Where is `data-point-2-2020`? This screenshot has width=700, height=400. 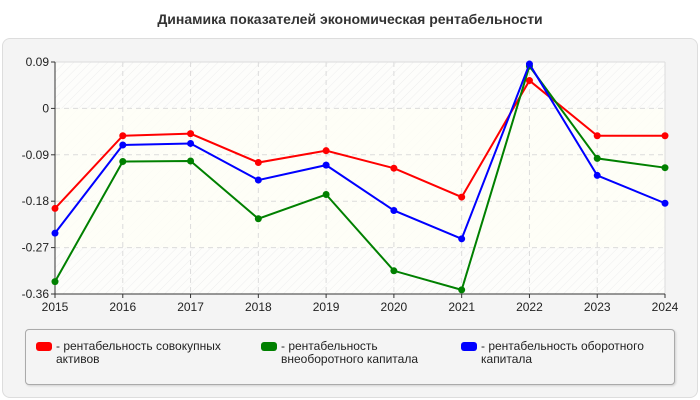
data-point-2-2020 is located at coordinates (394, 210).